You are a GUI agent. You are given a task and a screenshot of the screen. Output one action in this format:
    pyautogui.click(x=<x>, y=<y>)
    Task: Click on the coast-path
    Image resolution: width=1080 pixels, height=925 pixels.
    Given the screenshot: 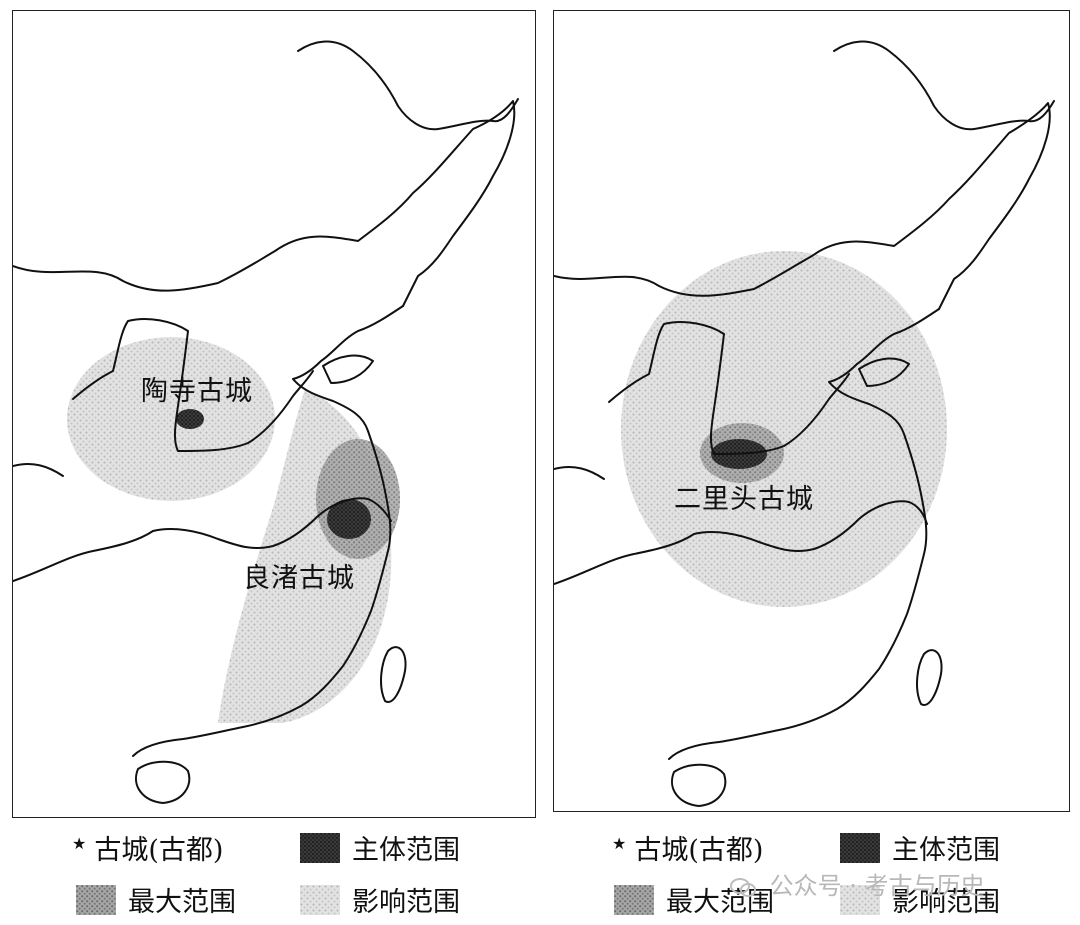 What is the action you would take?
    pyautogui.click(x=804, y=534)
    